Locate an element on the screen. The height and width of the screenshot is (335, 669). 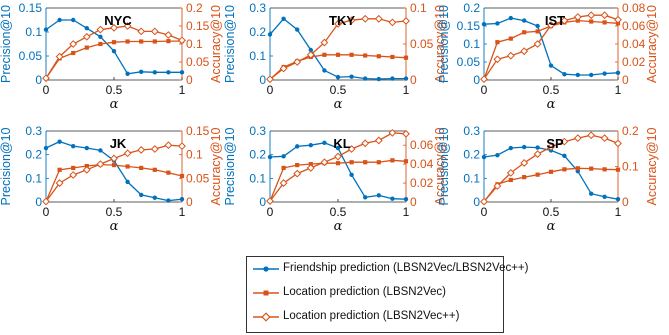
y-left-tick-label: 0.2 is located at coordinates (471, 155).